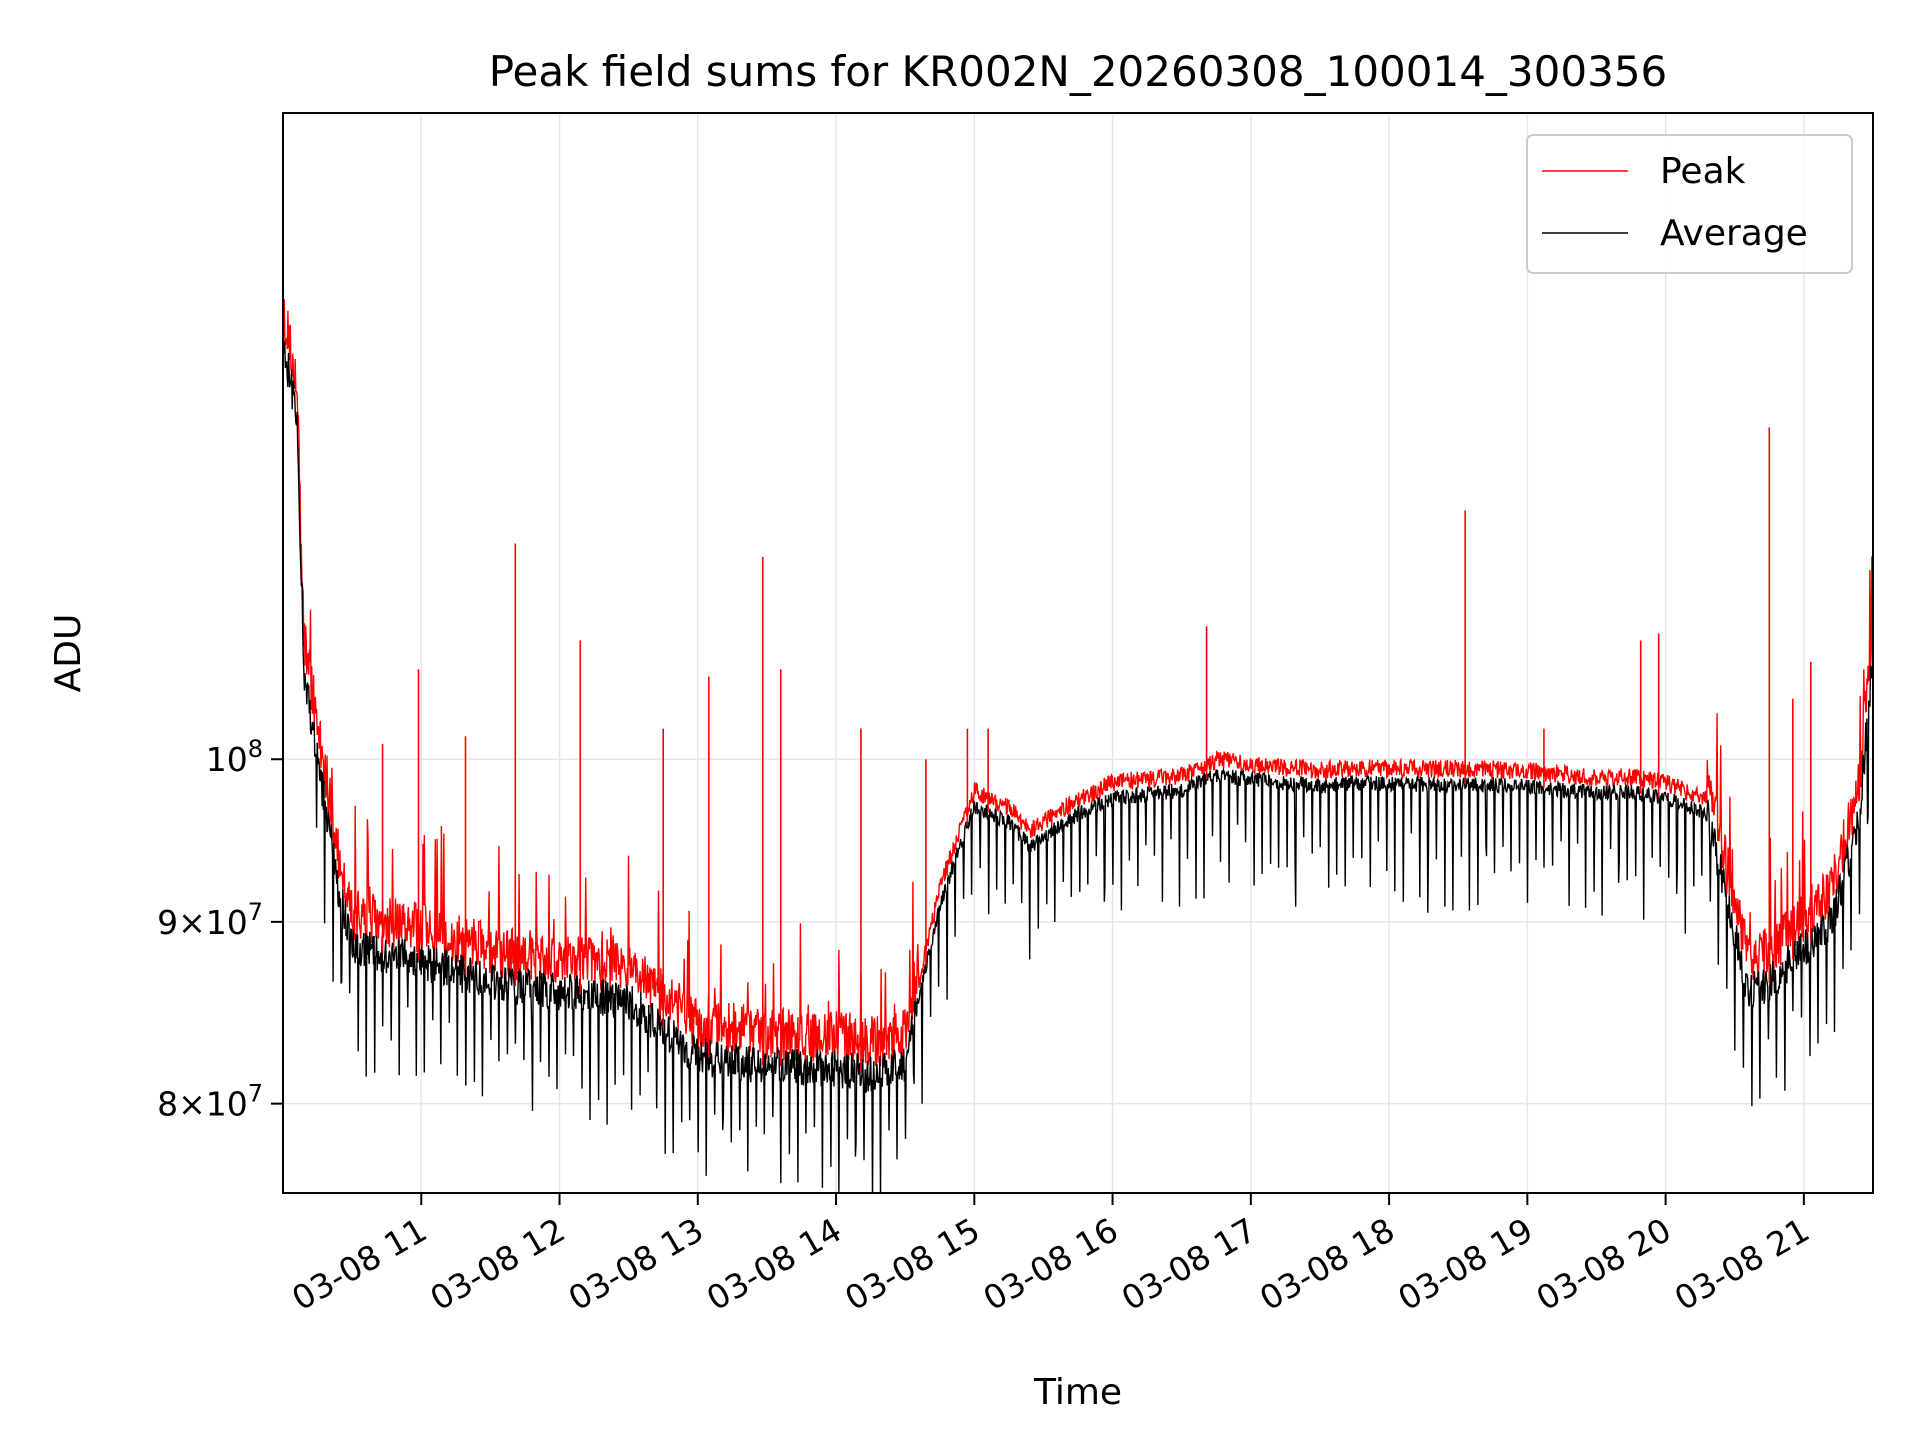 The width and height of the screenshot is (1920, 1440). I want to click on y-axis: 8×107 9×107 108, so click(220, 929).